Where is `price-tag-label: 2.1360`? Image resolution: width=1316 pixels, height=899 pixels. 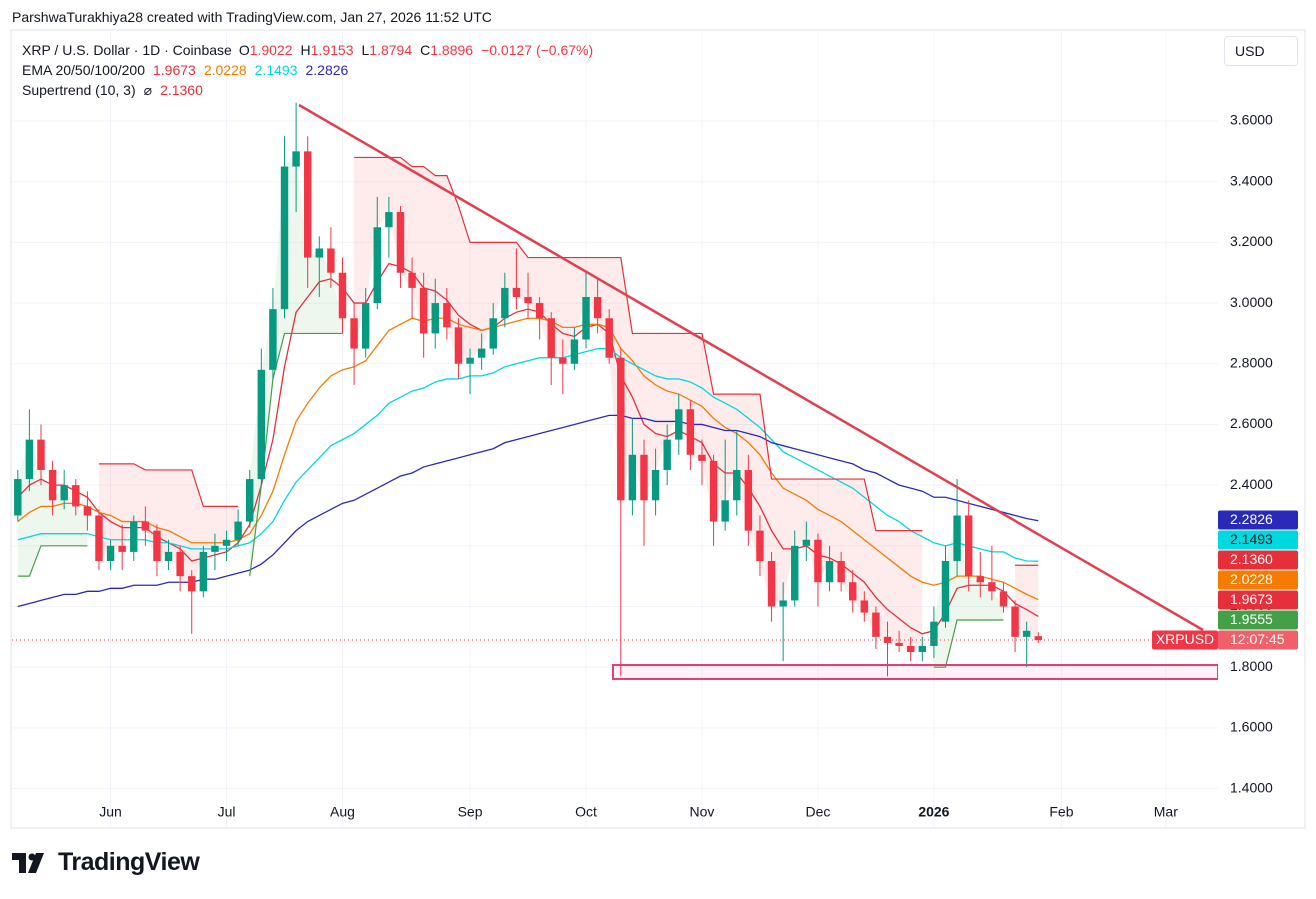 price-tag-label: 2.1360 is located at coordinates (1251, 559).